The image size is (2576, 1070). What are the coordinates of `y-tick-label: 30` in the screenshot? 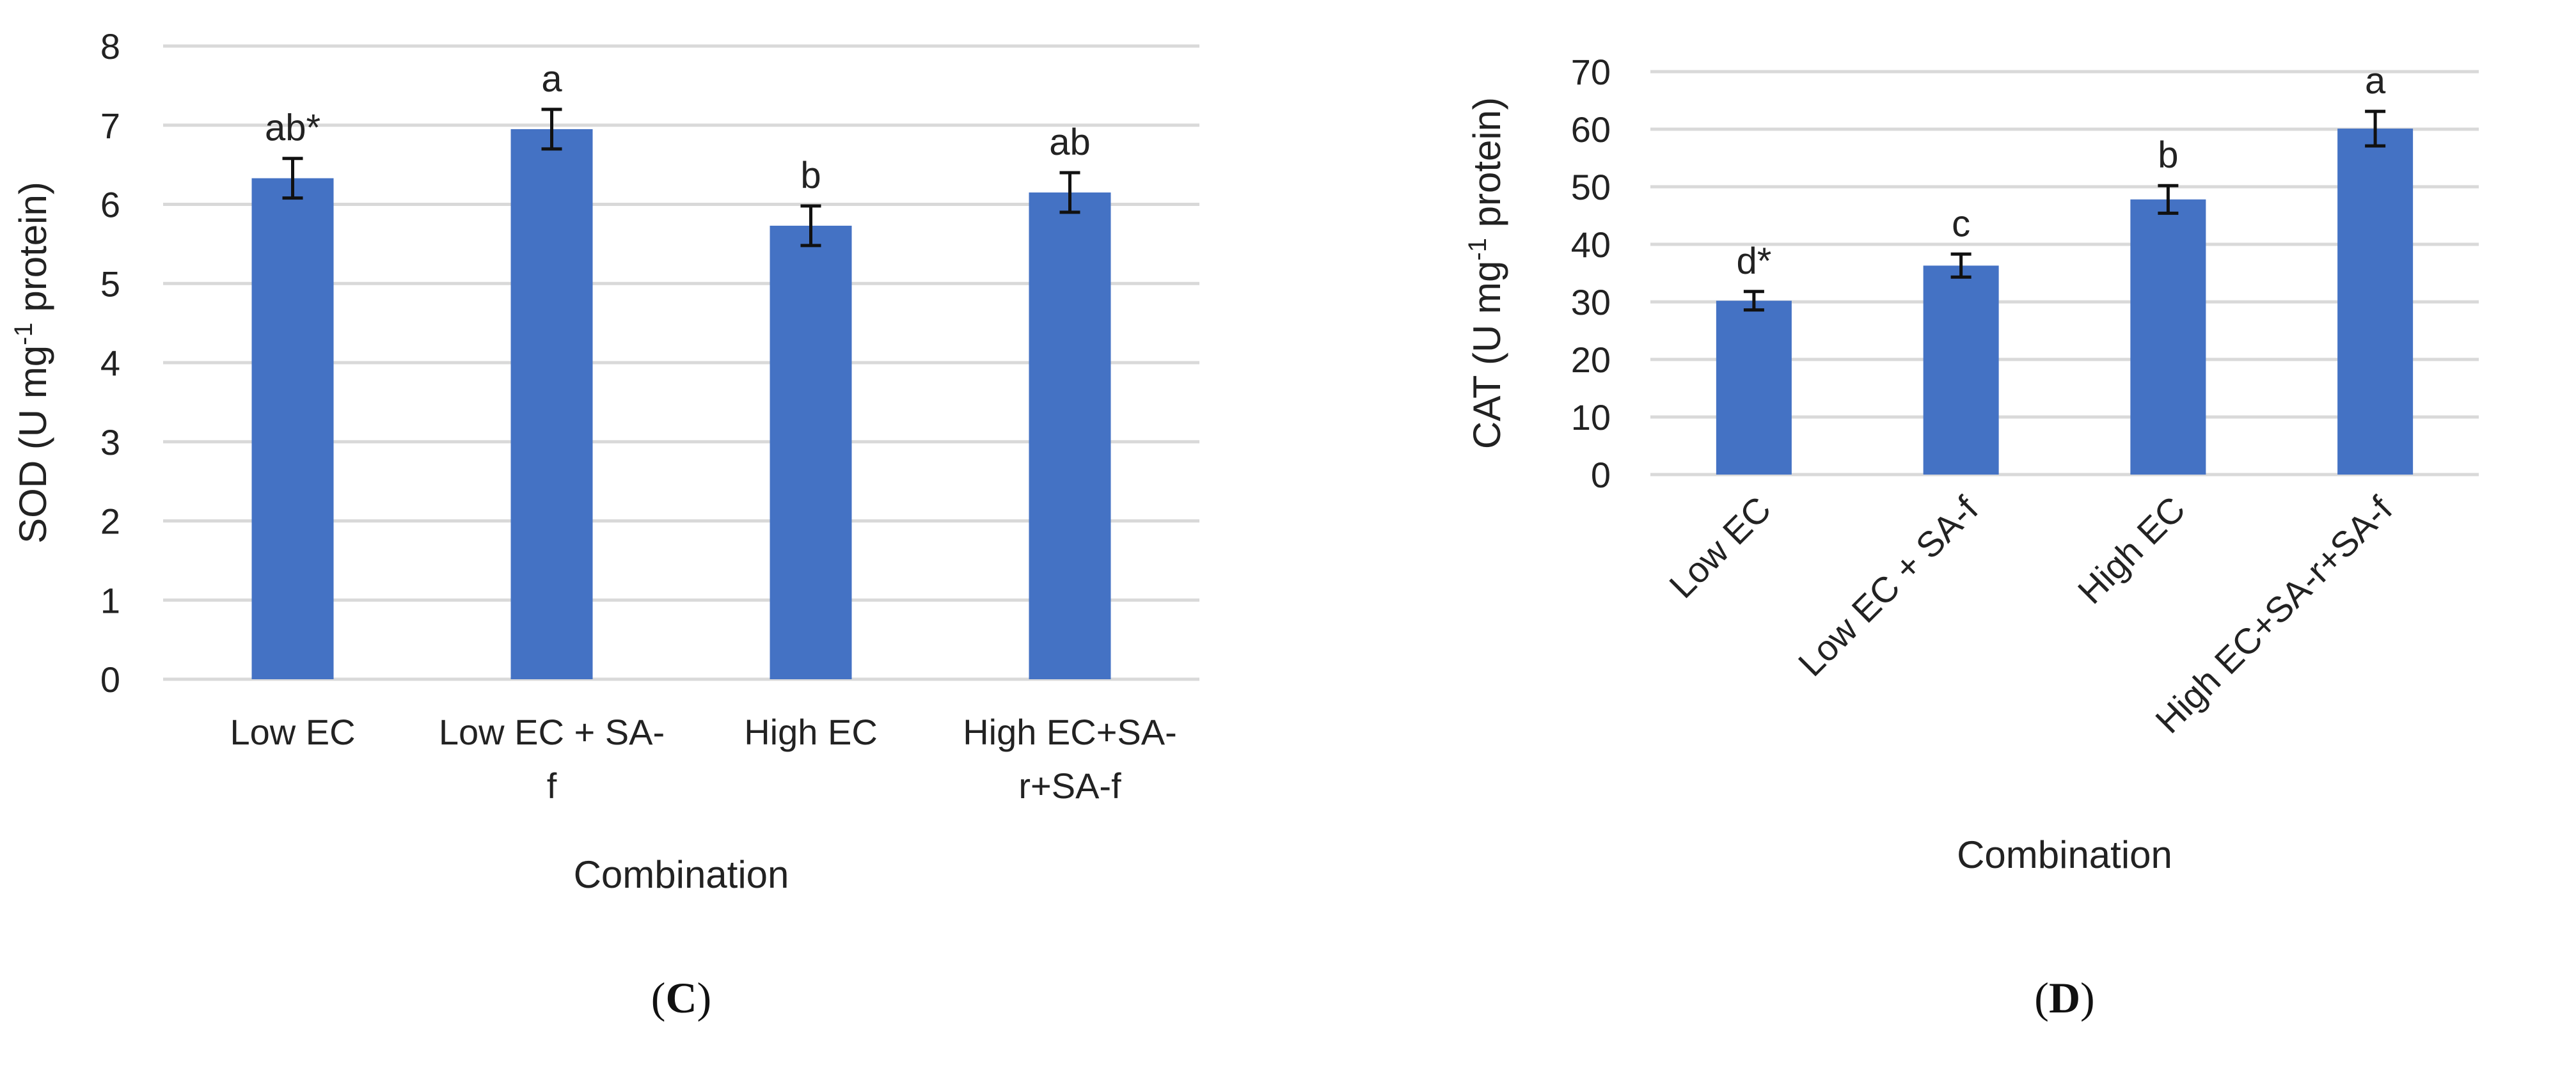 It's located at (1591, 302).